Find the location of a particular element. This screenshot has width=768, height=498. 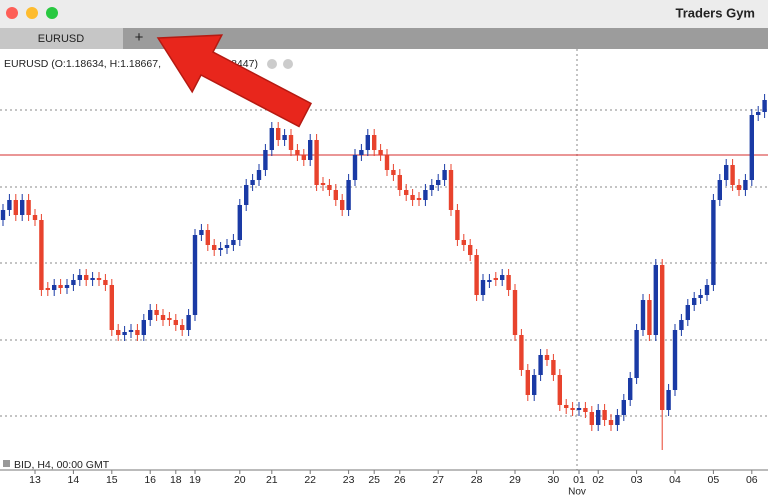

x-tick-label: 01 is located at coordinates (579, 480).